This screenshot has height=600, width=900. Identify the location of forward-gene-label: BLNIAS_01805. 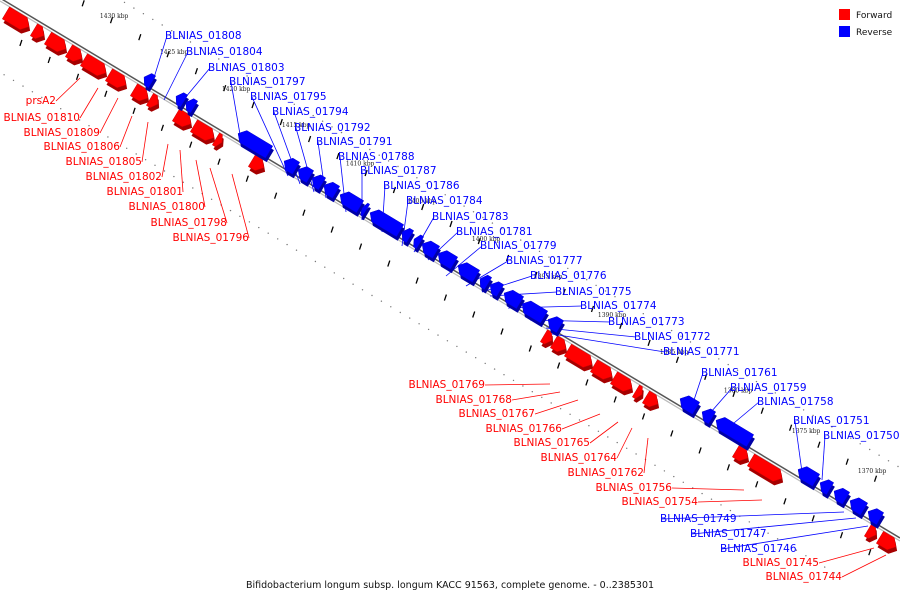
(103, 162).